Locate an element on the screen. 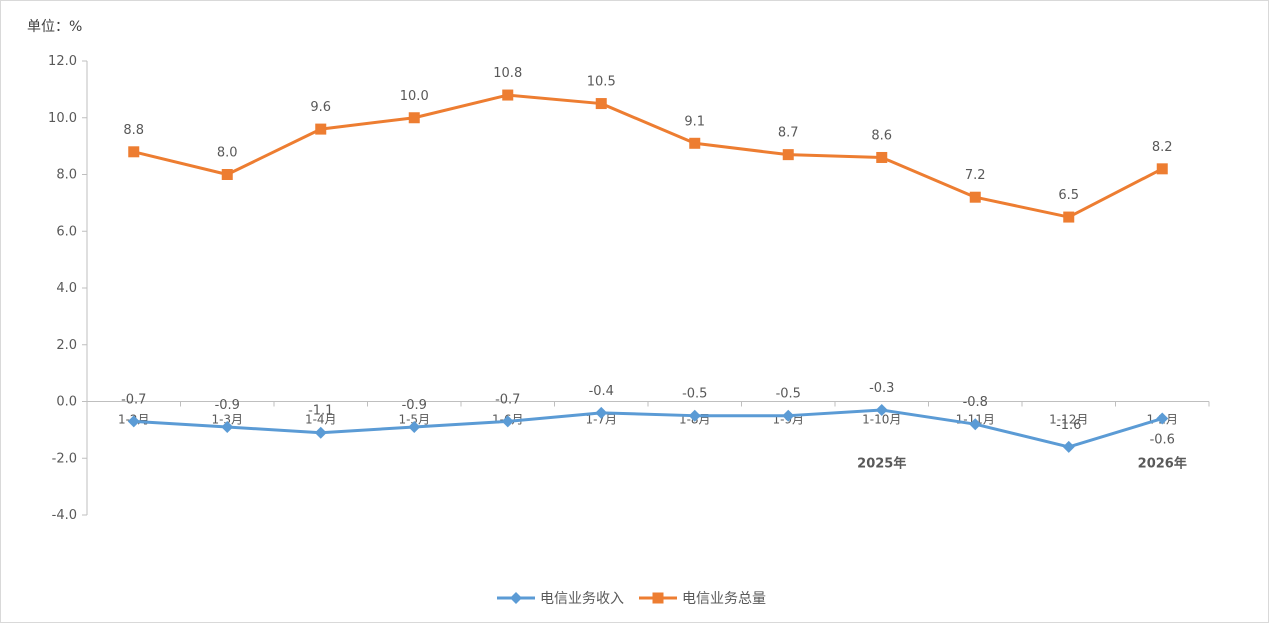 Image resolution: width=1269 pixels, height=626 pixels. data-label: -0.6 is located at coordinates (1162, 440).